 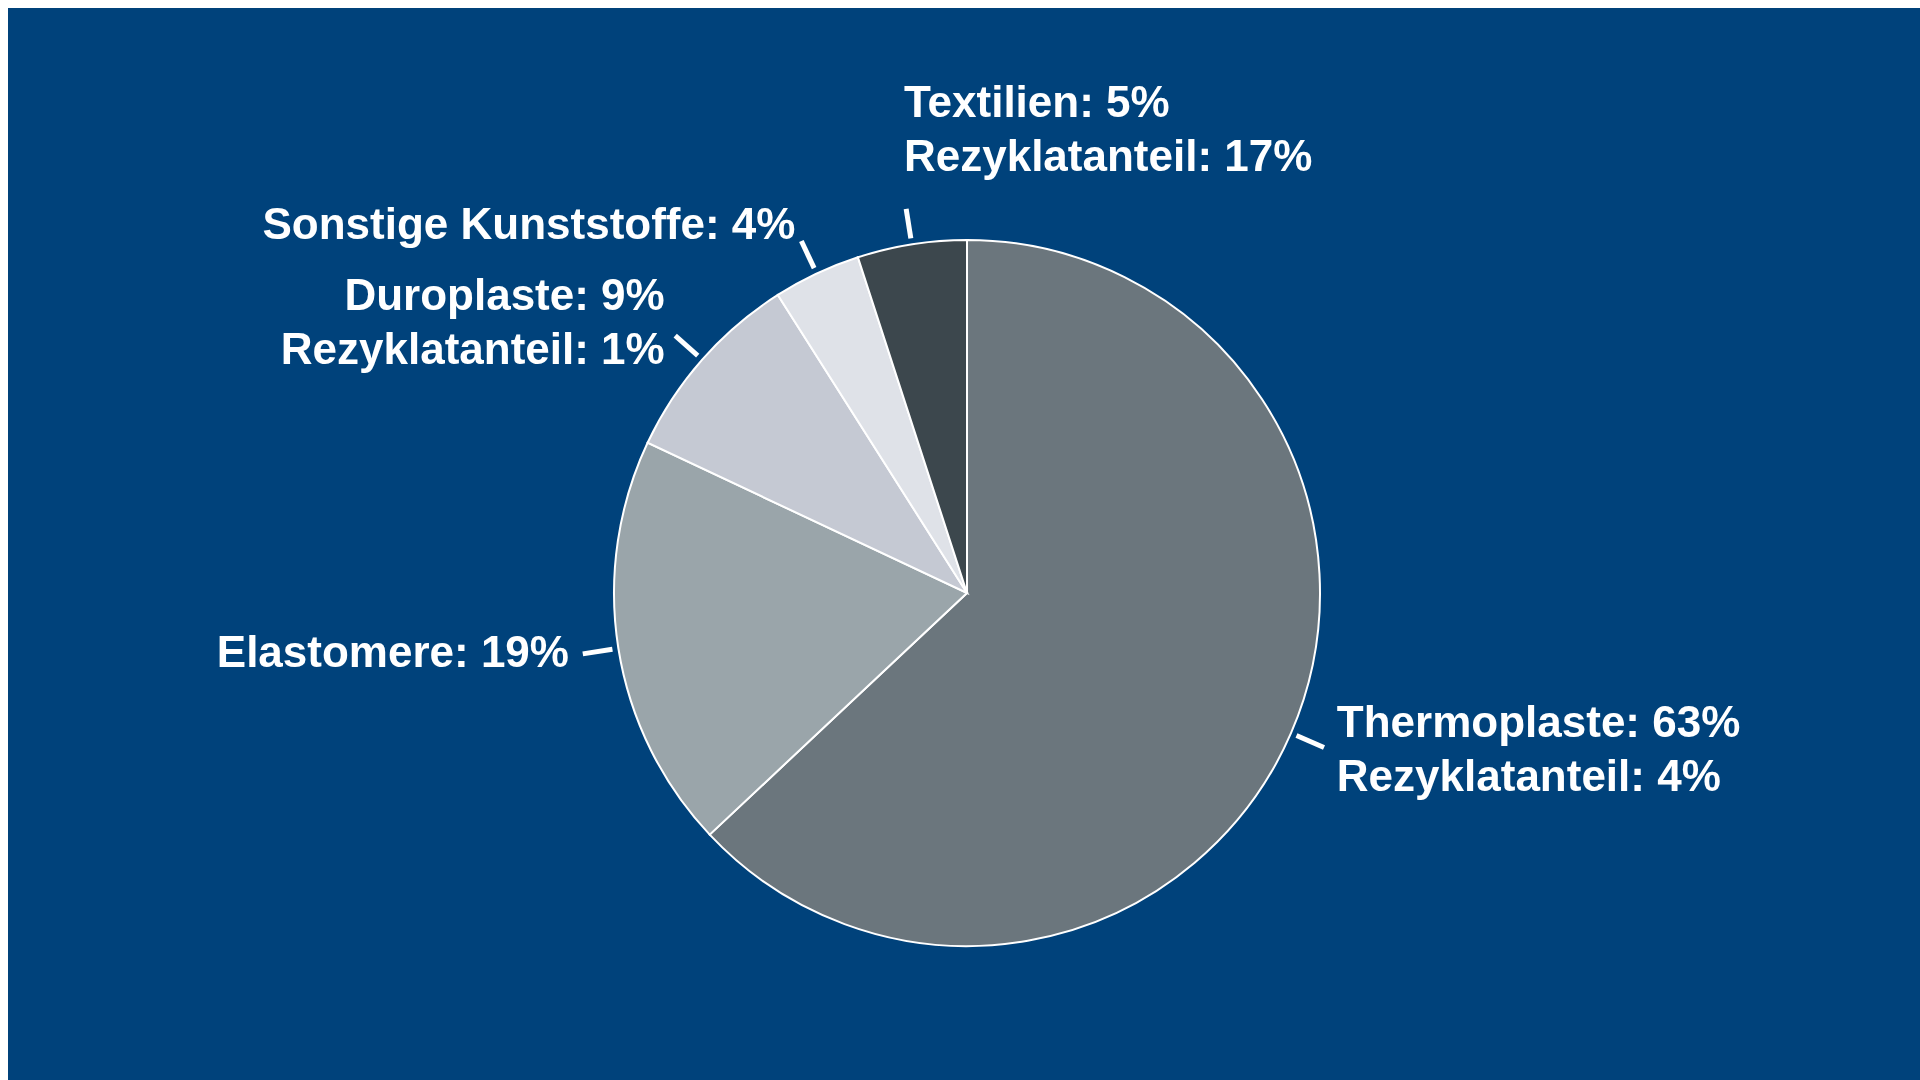 What do you see at coordinates (472, 349) in the screenshot?
I see `text: Rezyklatanteil: 1%` at bounding box center [472, 349].